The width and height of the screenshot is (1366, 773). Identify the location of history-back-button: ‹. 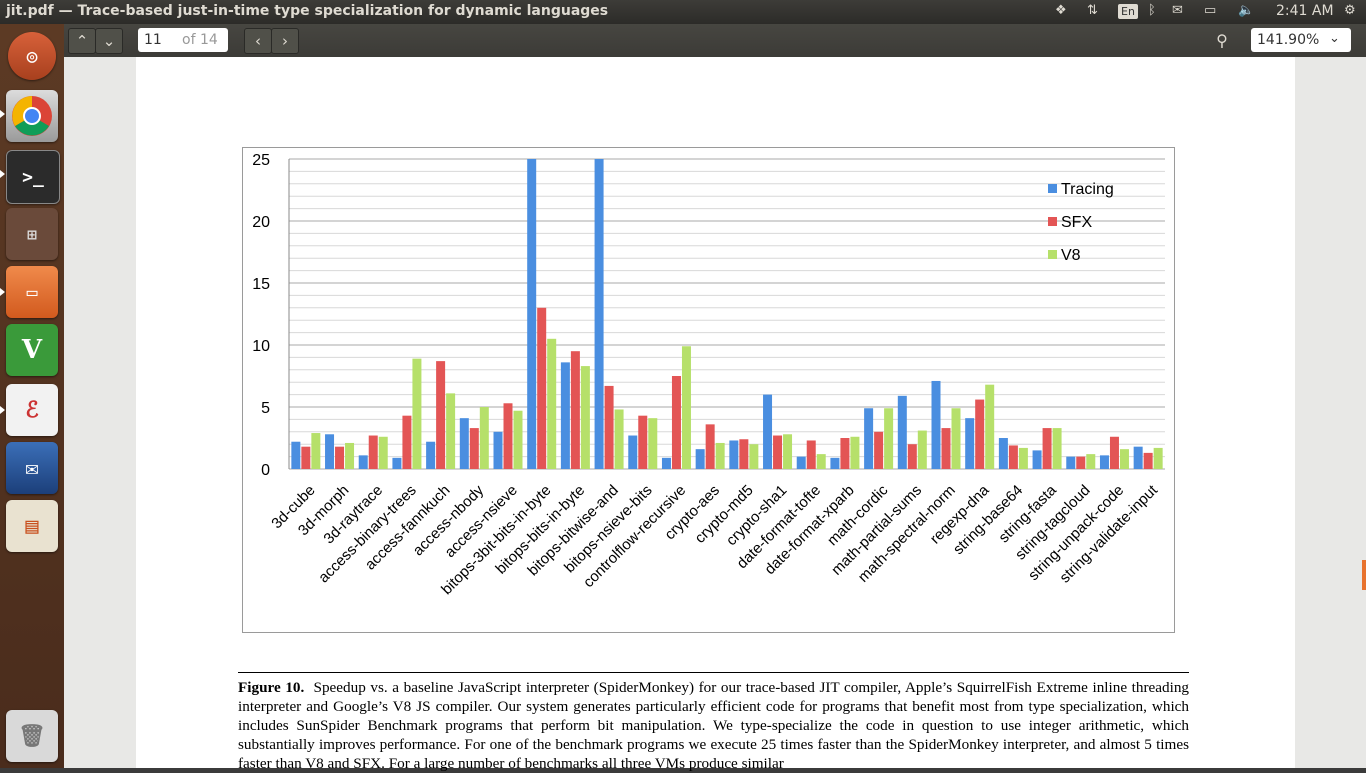
(258, 41).